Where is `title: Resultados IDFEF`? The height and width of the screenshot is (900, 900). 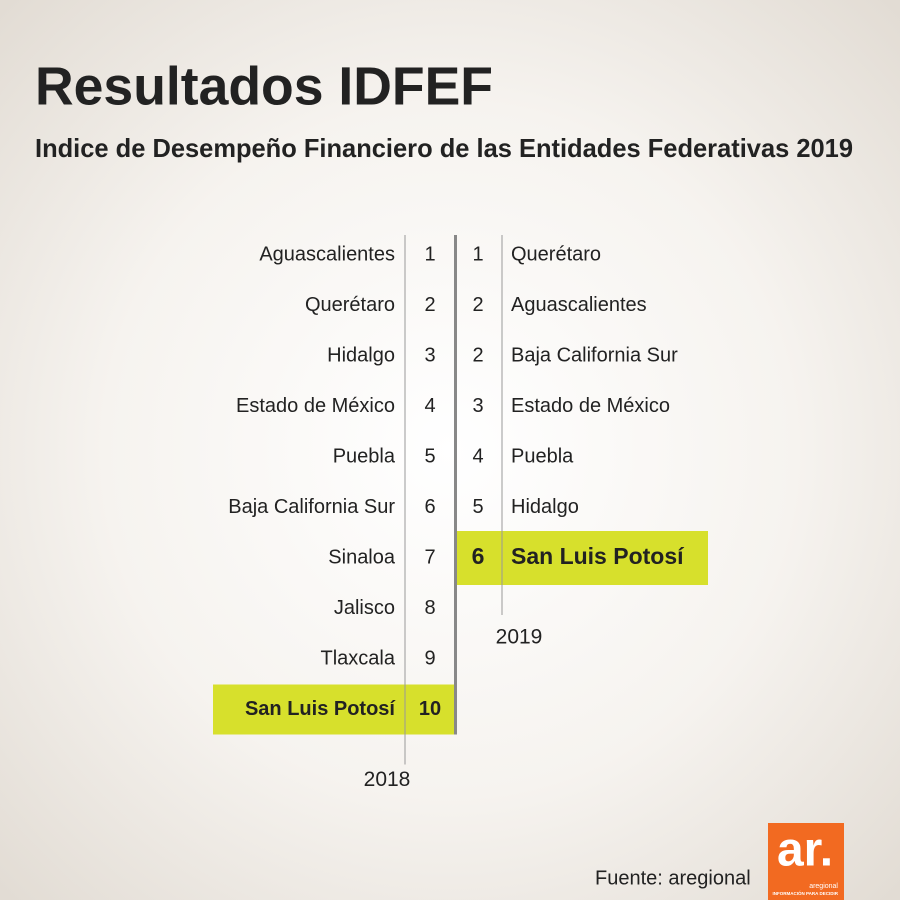 title: Resultados IDFEF is located at coordinates (264, 86).